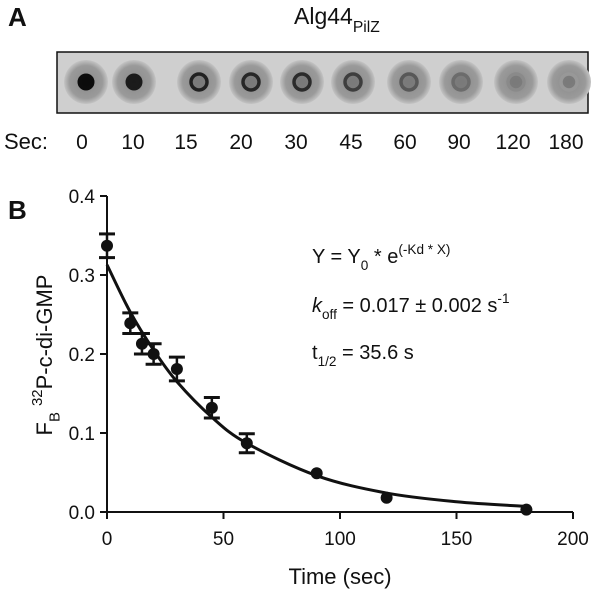 The width and height of the screenshot is (600, 591). What do you see at coordinates (458, 142) in the screenshot?
I see `lane-label: 90` at bounding box center [458, 142].